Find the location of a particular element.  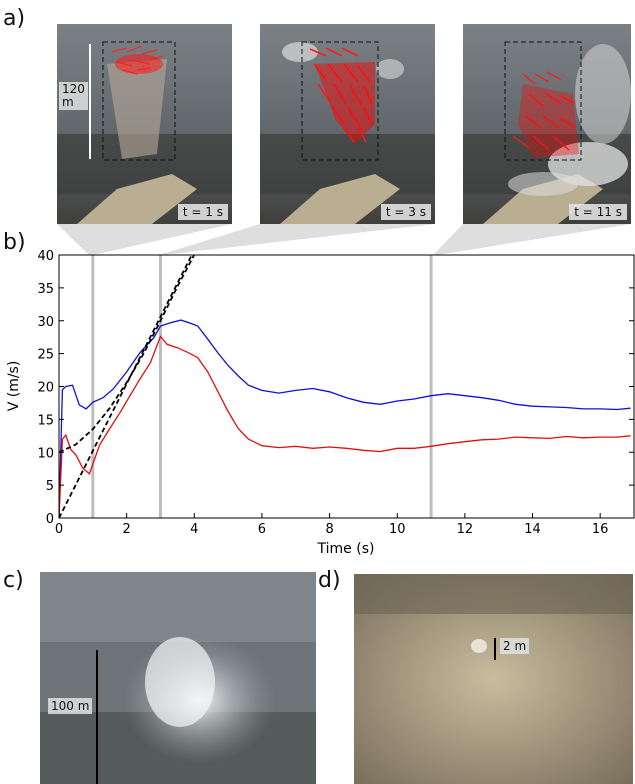

y-tick-label: 20 is located at coordinates (45, 388).